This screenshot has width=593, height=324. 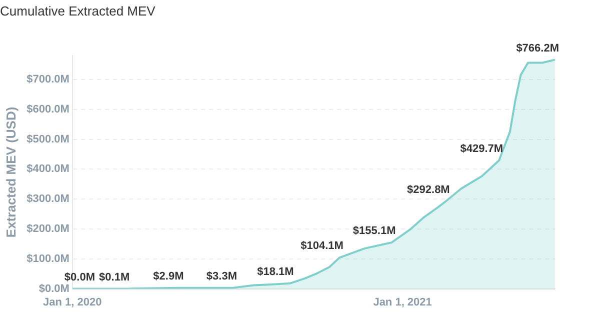 I want to click on data-label: $155.1M, so click(x=374, y=230).